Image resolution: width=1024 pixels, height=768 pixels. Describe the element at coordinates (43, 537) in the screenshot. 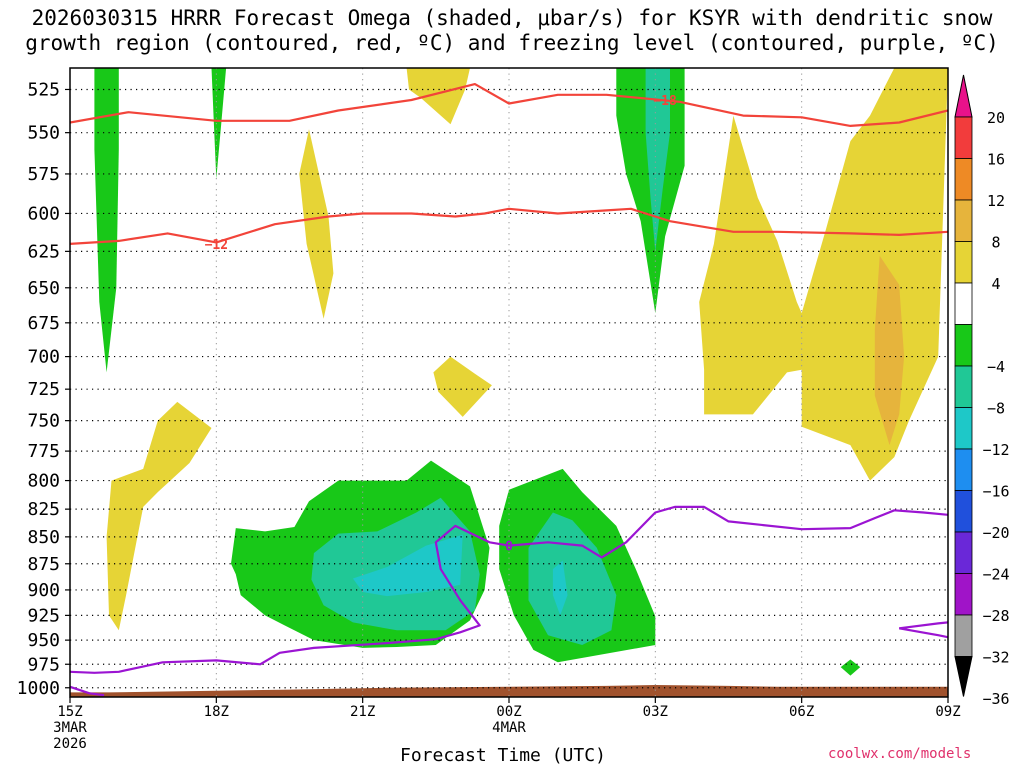

I see `y-tick-label-850: 850` at that location.